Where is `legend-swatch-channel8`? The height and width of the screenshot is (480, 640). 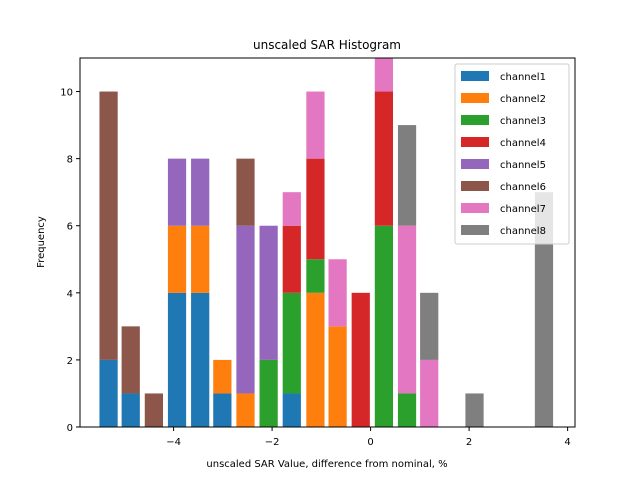 legend-swatch-channel8 is located at coordinates (475, 230).